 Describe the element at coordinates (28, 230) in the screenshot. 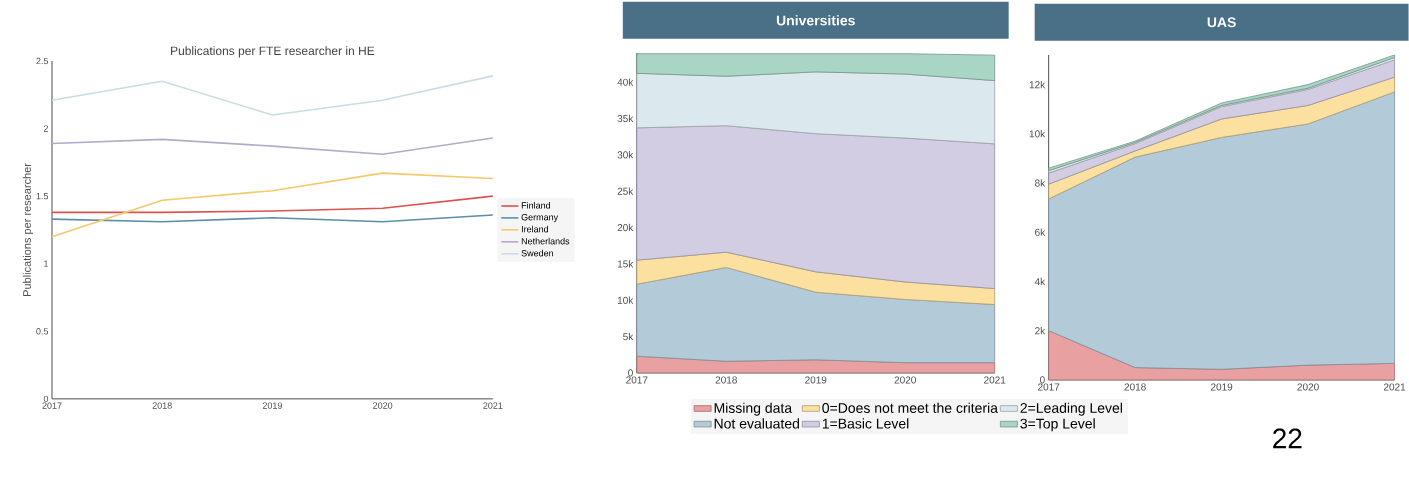

I see `y-axis-title: Publications per researcher` at that location.